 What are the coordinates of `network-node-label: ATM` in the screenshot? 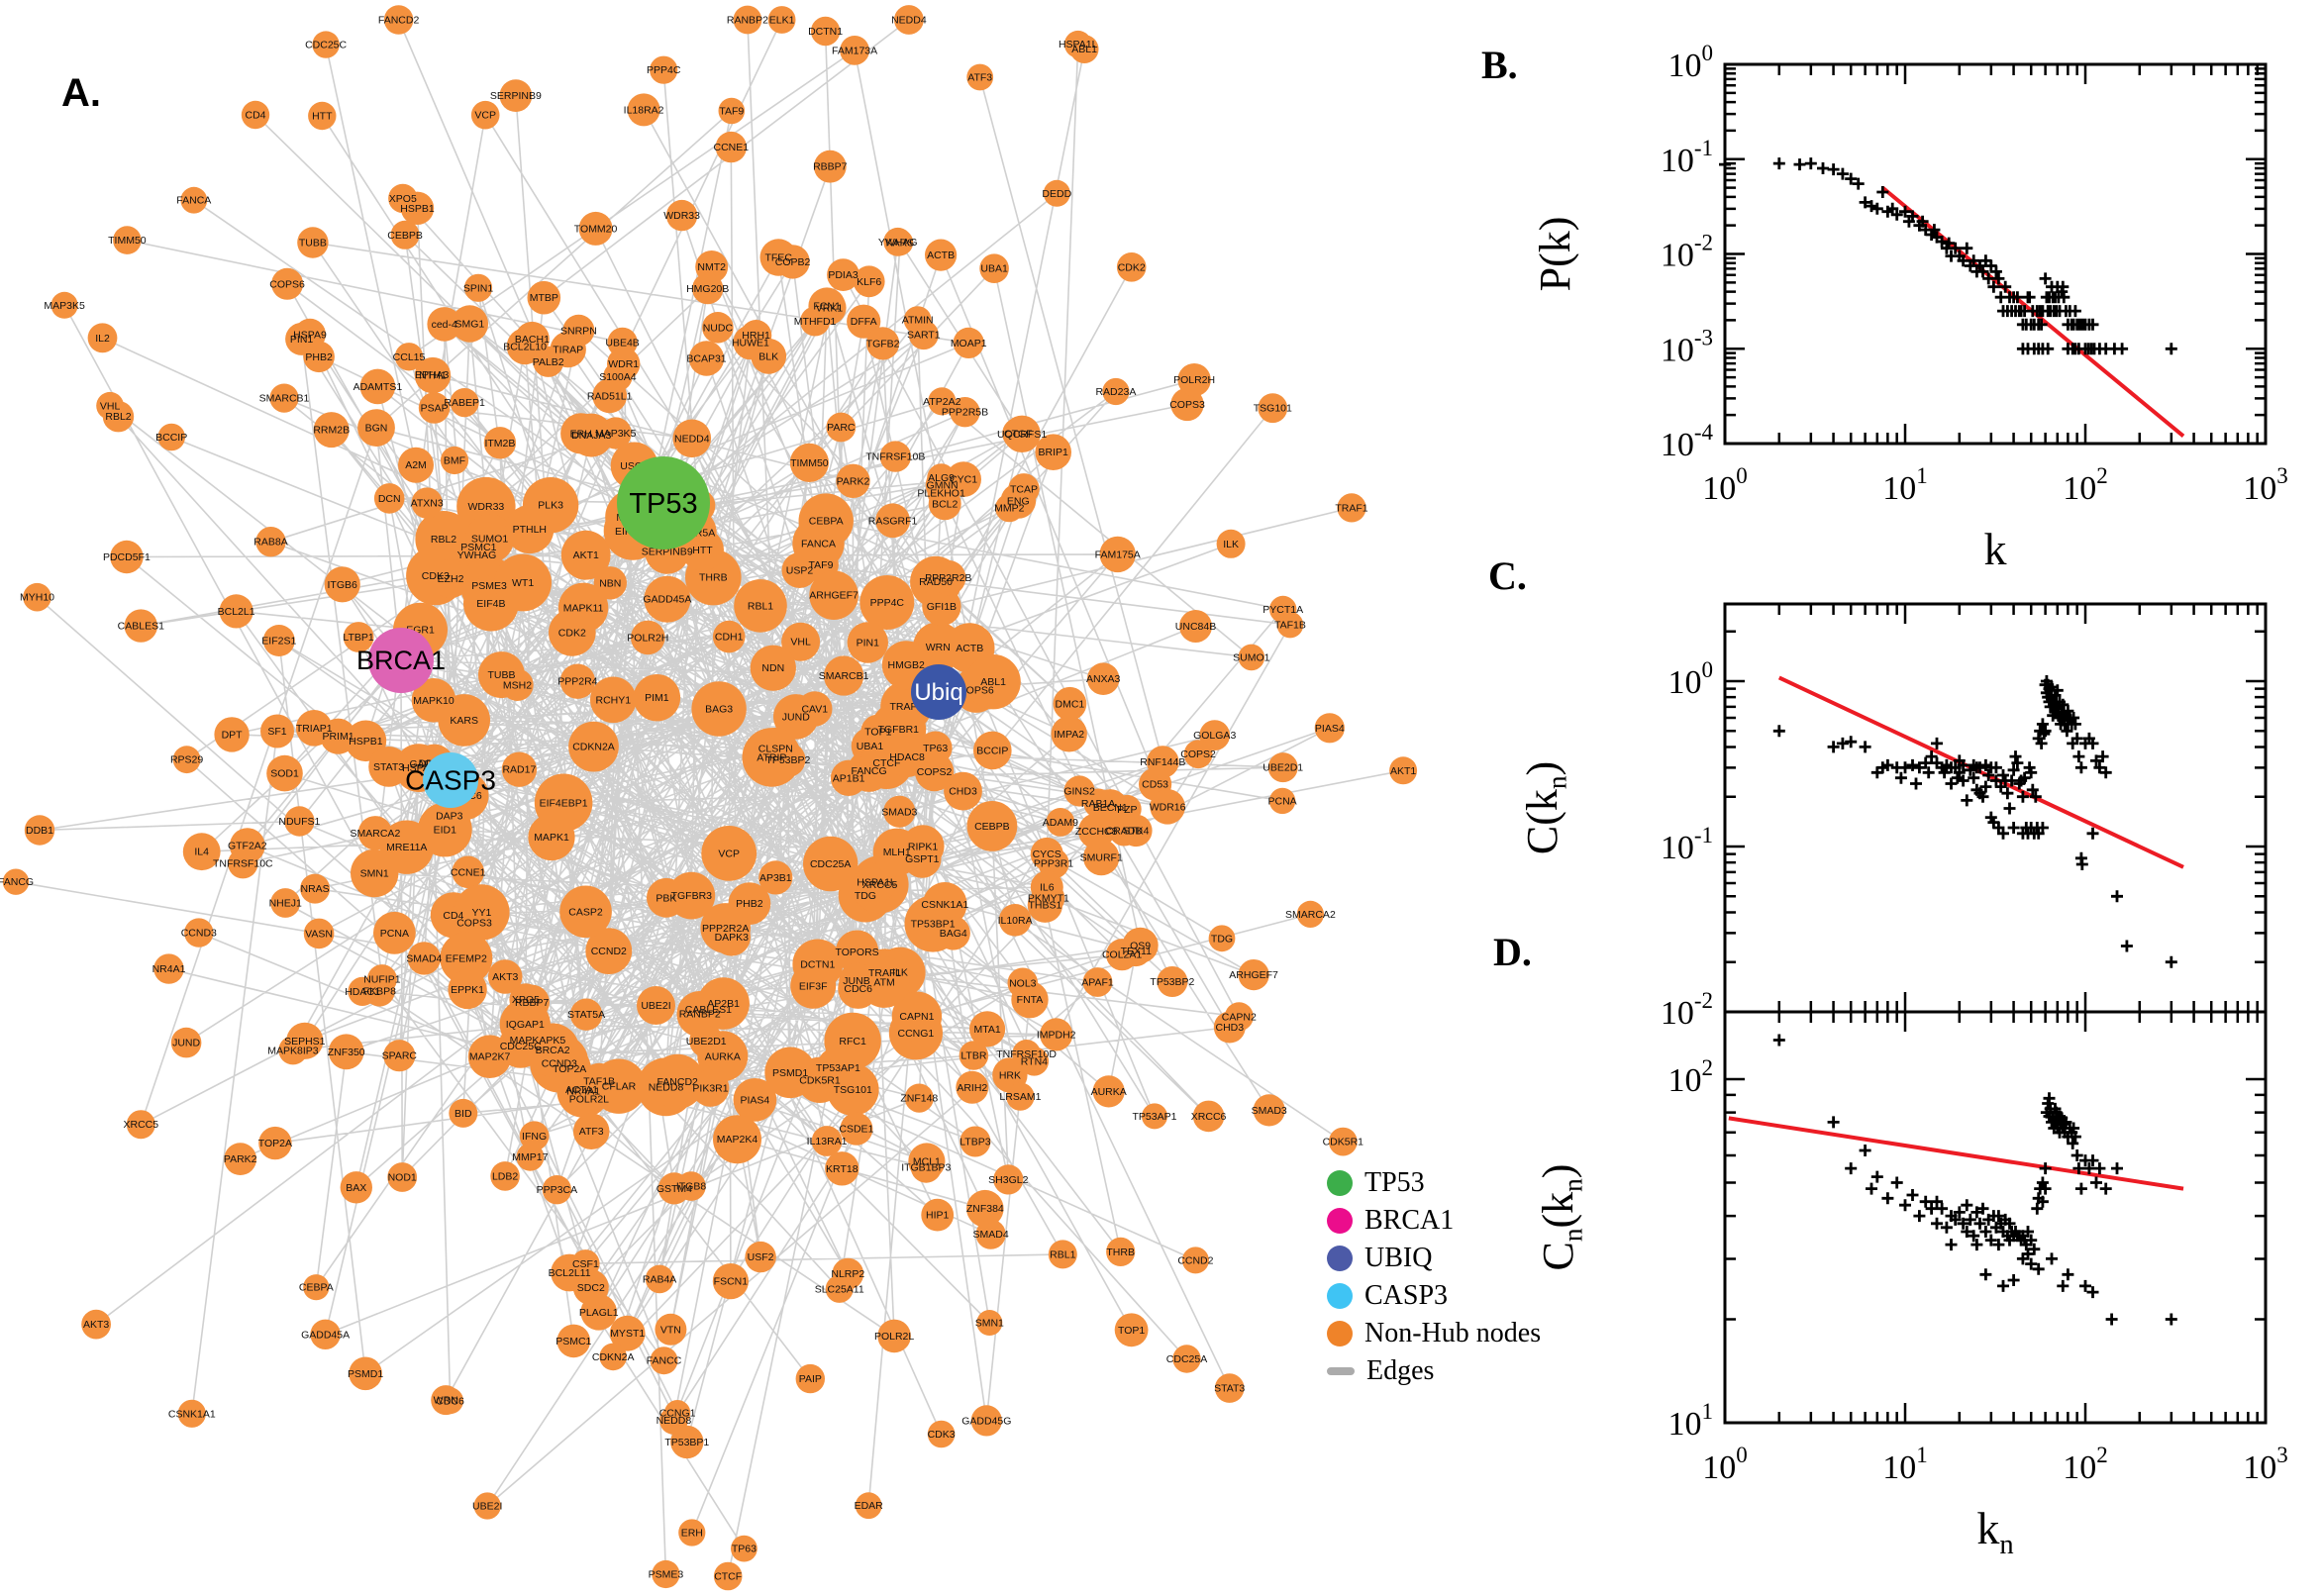 It's located at (883, 983).